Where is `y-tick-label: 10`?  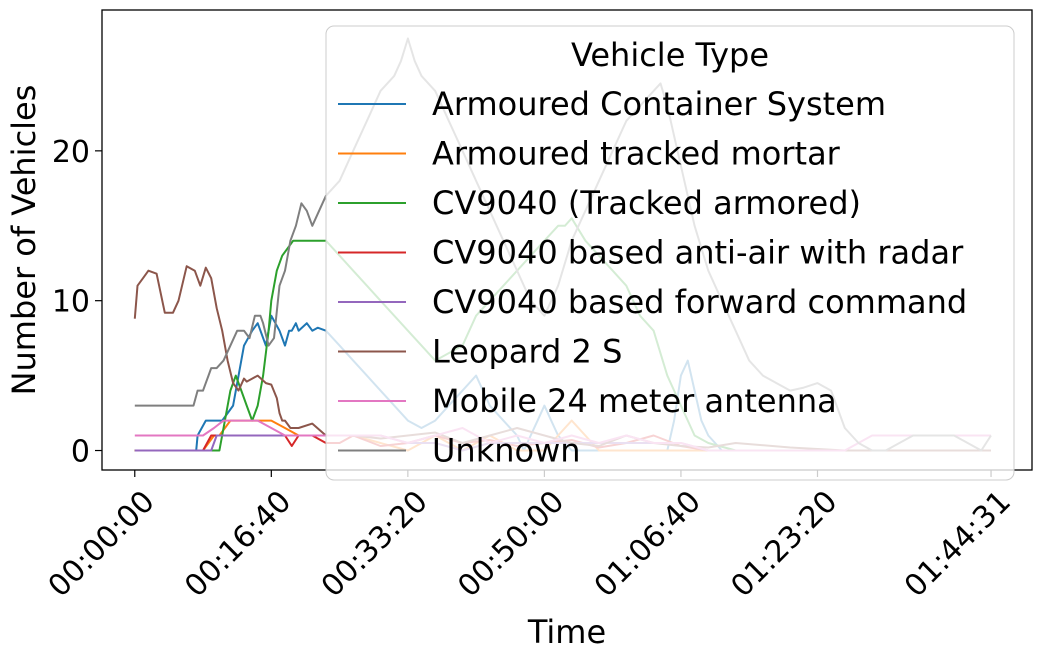
y-tick-label: 10 is located at coordinates (71, 302).